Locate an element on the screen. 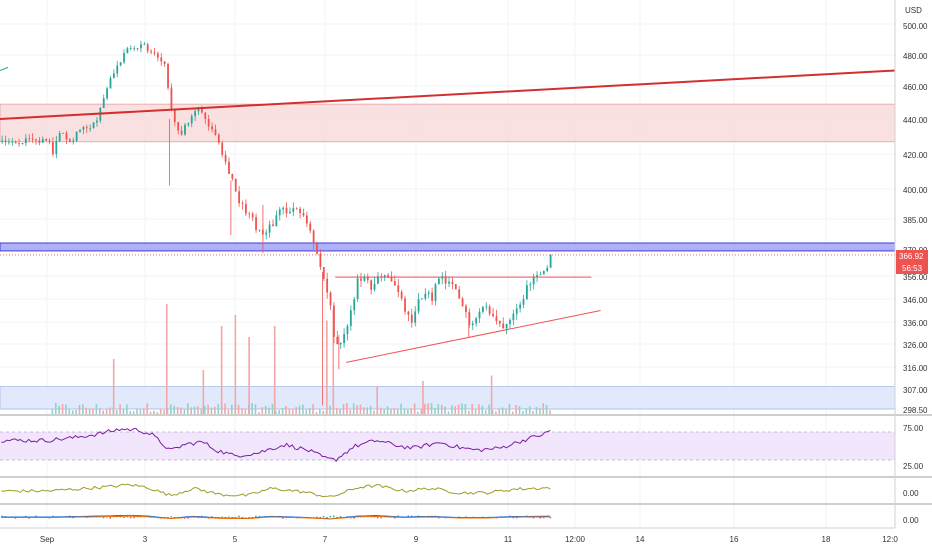 The height and width of the screenshot is (555, 932). price-tick: 346.00 is located at coordinates (915, 300).